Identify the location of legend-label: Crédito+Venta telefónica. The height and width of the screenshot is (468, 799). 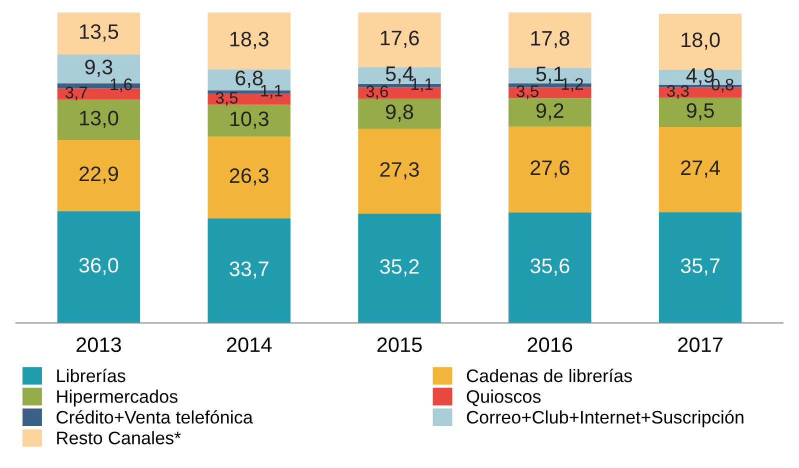
(154, 417).